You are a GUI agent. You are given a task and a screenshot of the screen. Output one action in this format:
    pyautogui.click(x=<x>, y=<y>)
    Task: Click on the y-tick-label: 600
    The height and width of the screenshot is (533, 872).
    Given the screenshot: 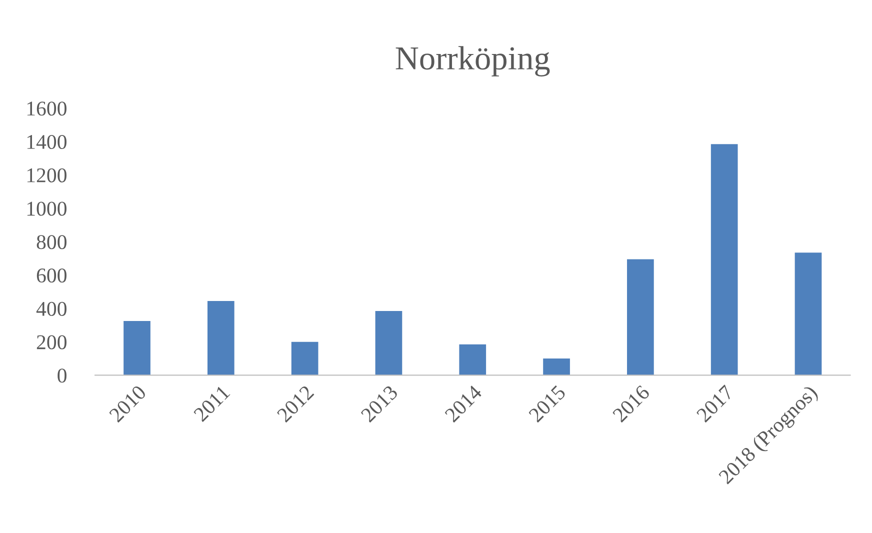 What is the action you would take?
    pyautogui.click(x=51, y=275)
    